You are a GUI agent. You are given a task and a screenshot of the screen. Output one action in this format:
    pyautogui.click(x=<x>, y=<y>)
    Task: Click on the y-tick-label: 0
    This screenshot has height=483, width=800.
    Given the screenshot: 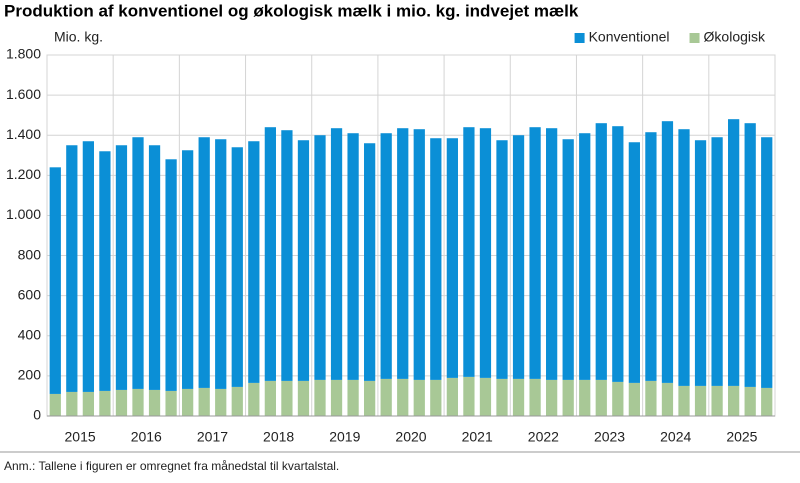 What is the action you would take?
    pyautogui.click(x=37, y=415)
    